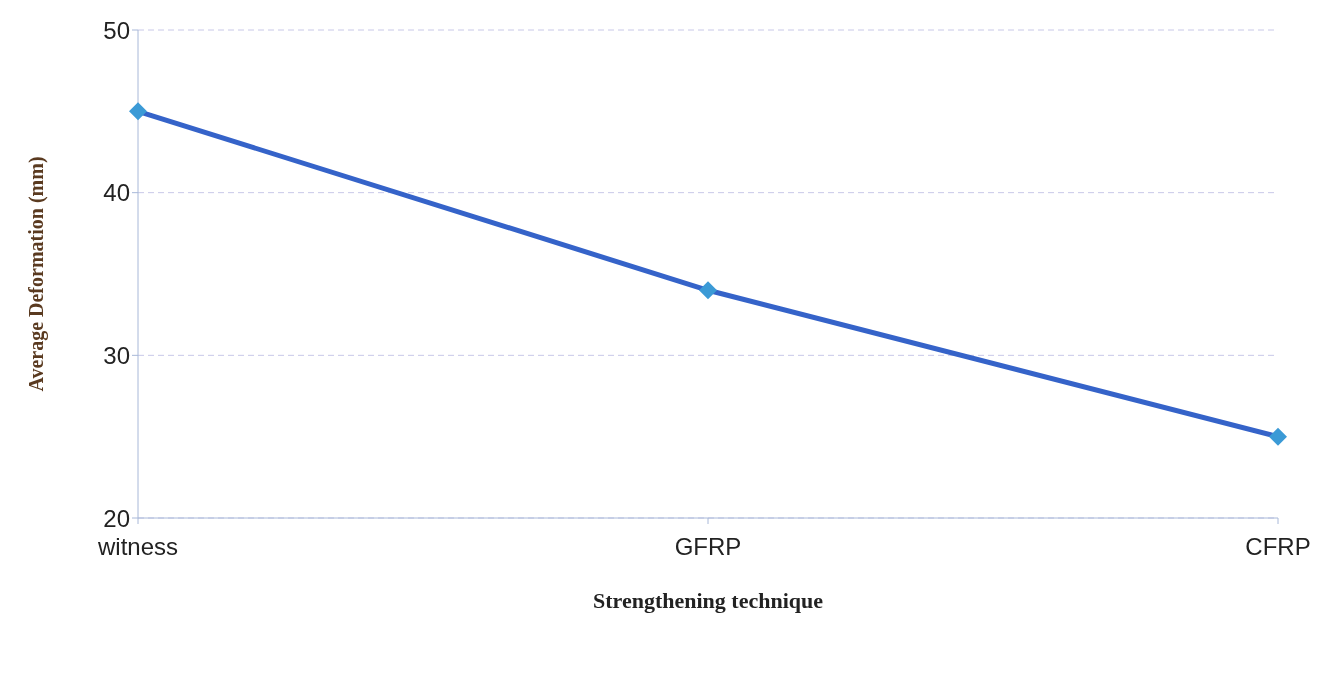 This screenshot has width=1336, height=685. I want to click on x-tick-label: witness, so click(137, 547).